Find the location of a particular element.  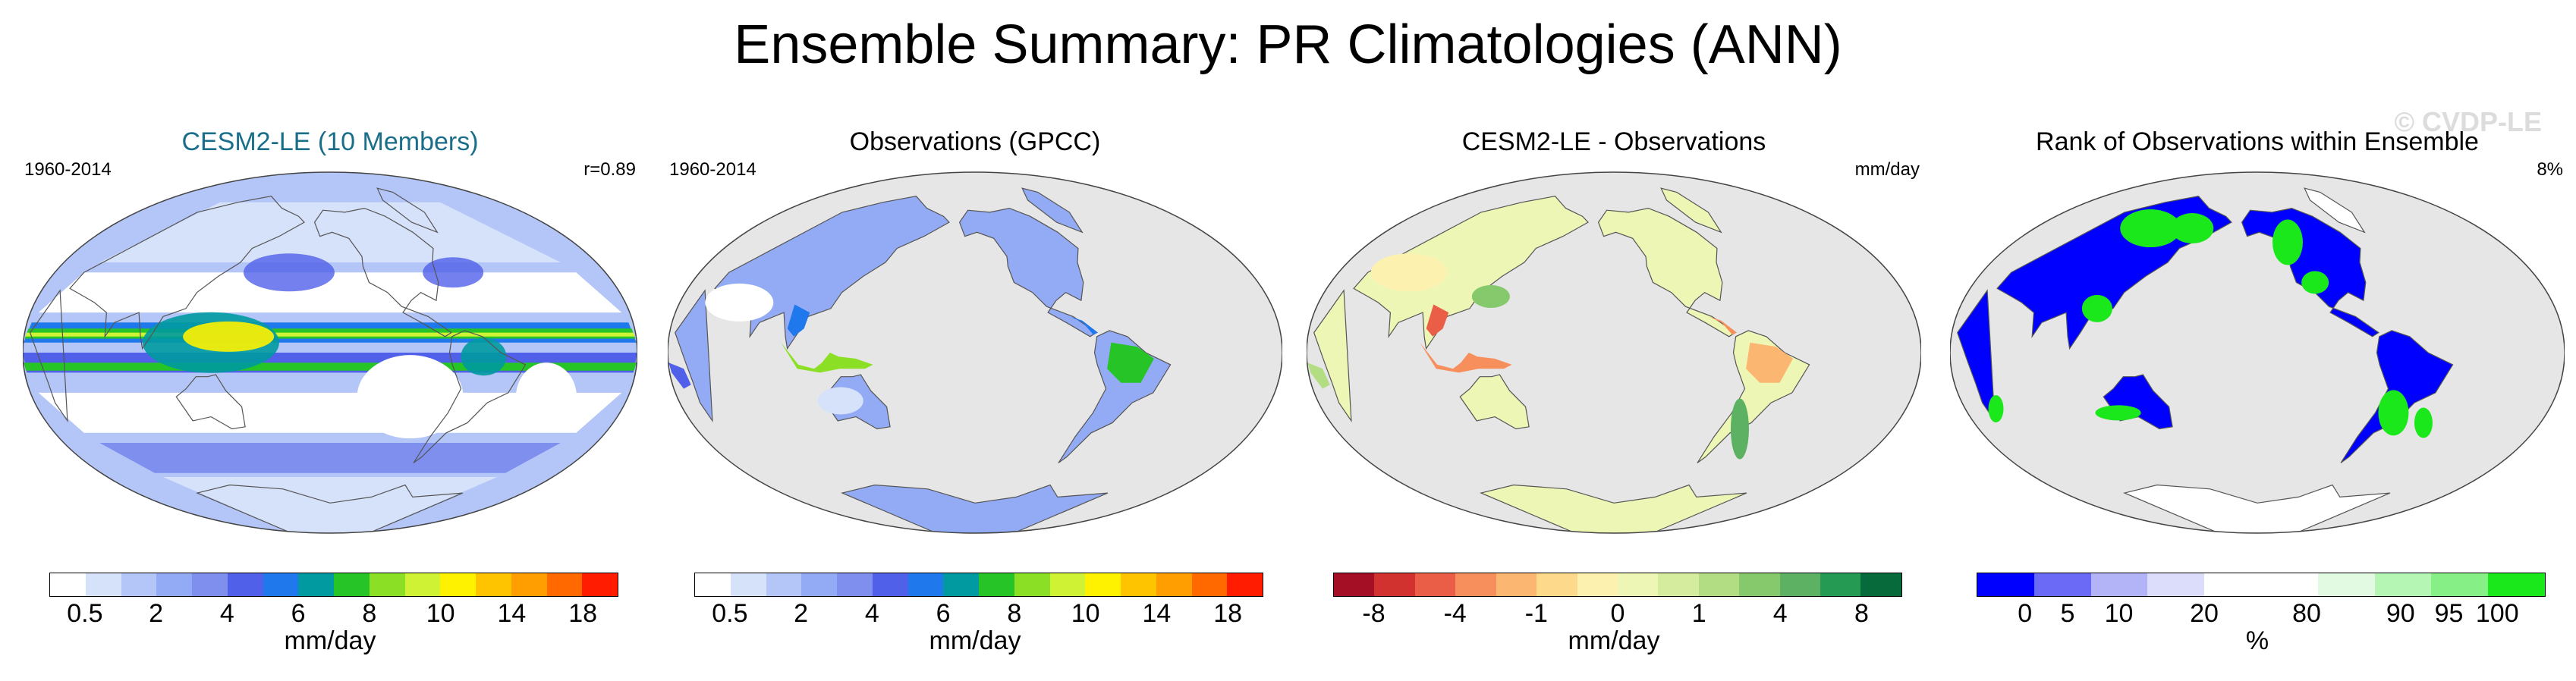

figure-title: Ensemble Summary: PR Climatologies (ANN) is located at coordinates (1288, 44).